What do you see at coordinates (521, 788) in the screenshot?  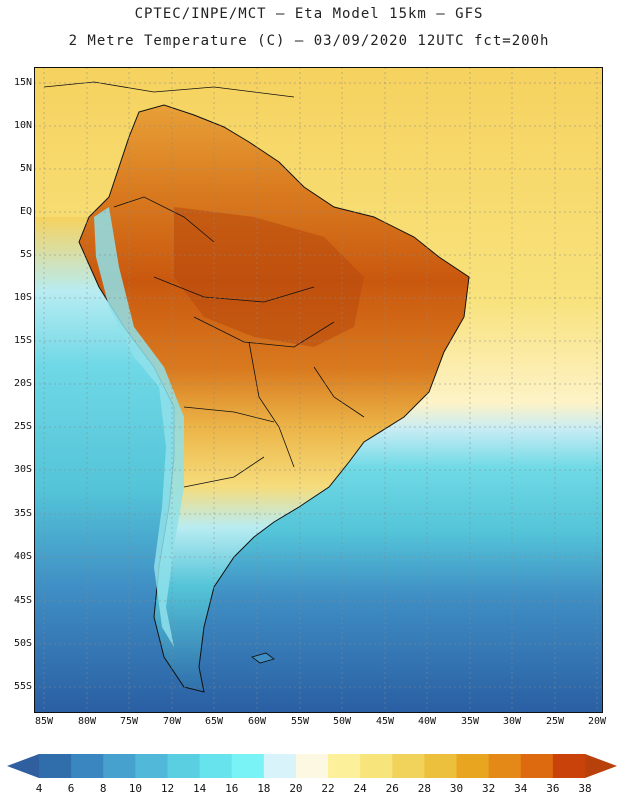 I see `colorbar-tick-label: 34` at bounding box center [521, 788].